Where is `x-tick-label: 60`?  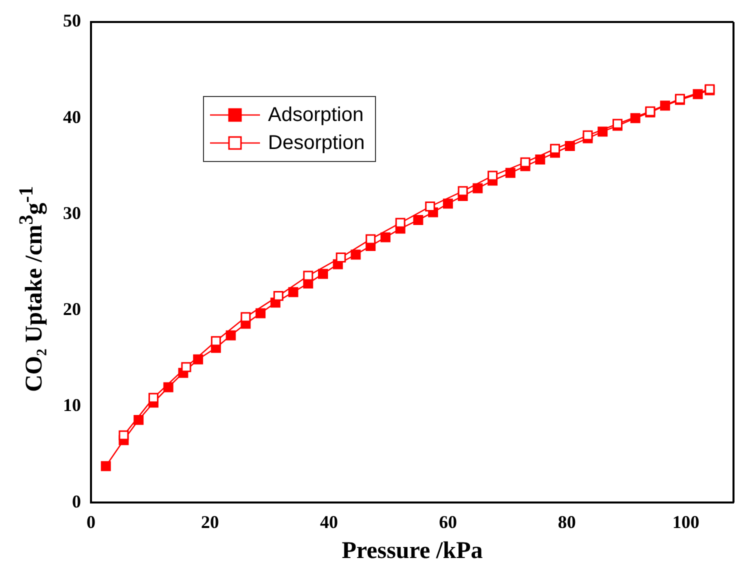
x-tick-label: 60 is located at coordinates (447, 522).